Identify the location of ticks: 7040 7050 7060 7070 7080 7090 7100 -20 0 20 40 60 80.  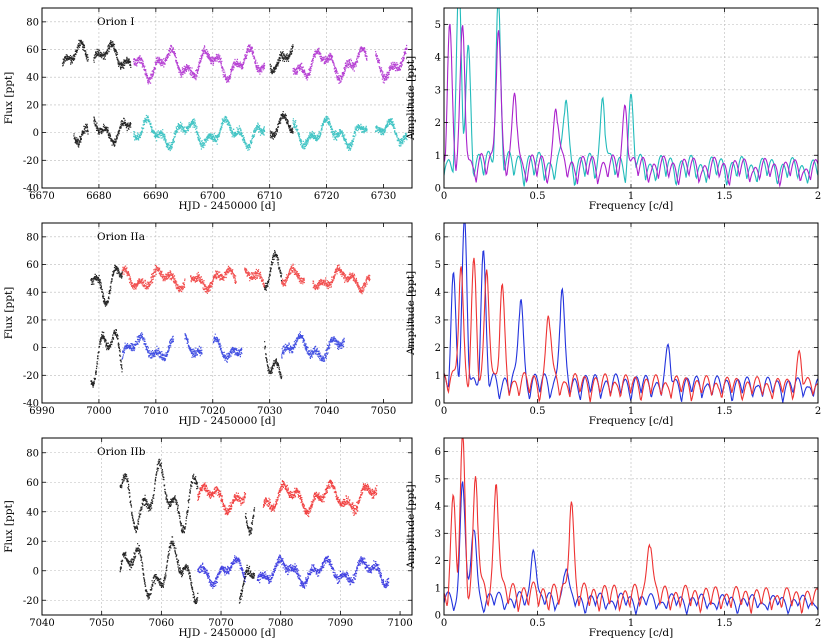
(218, 533).